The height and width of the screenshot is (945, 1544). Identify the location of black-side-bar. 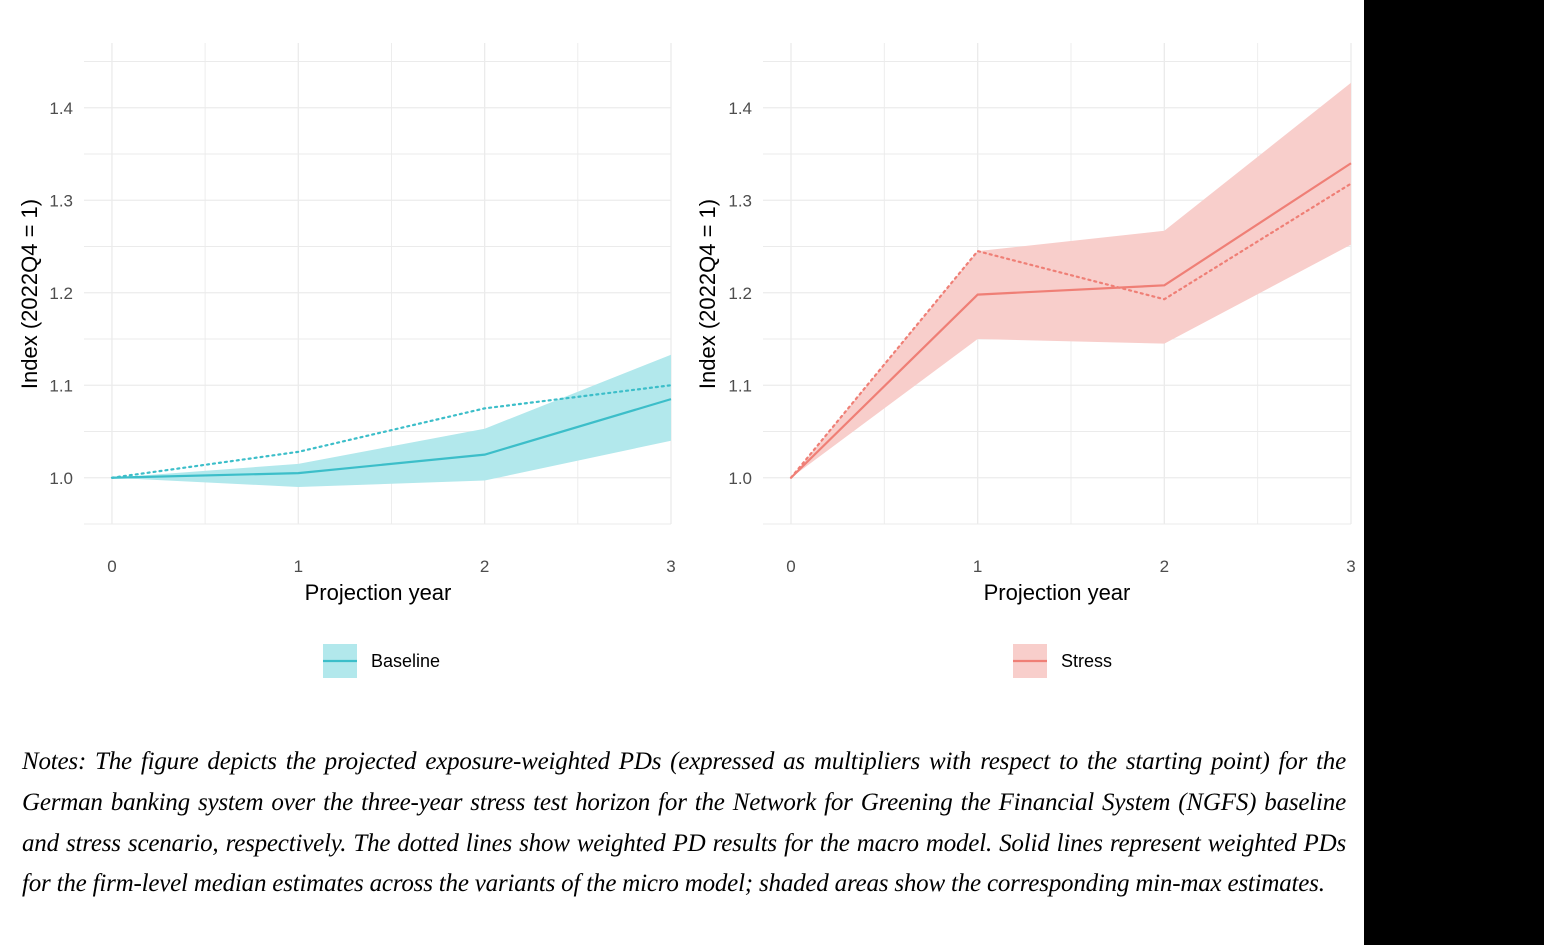
(1454, 472).